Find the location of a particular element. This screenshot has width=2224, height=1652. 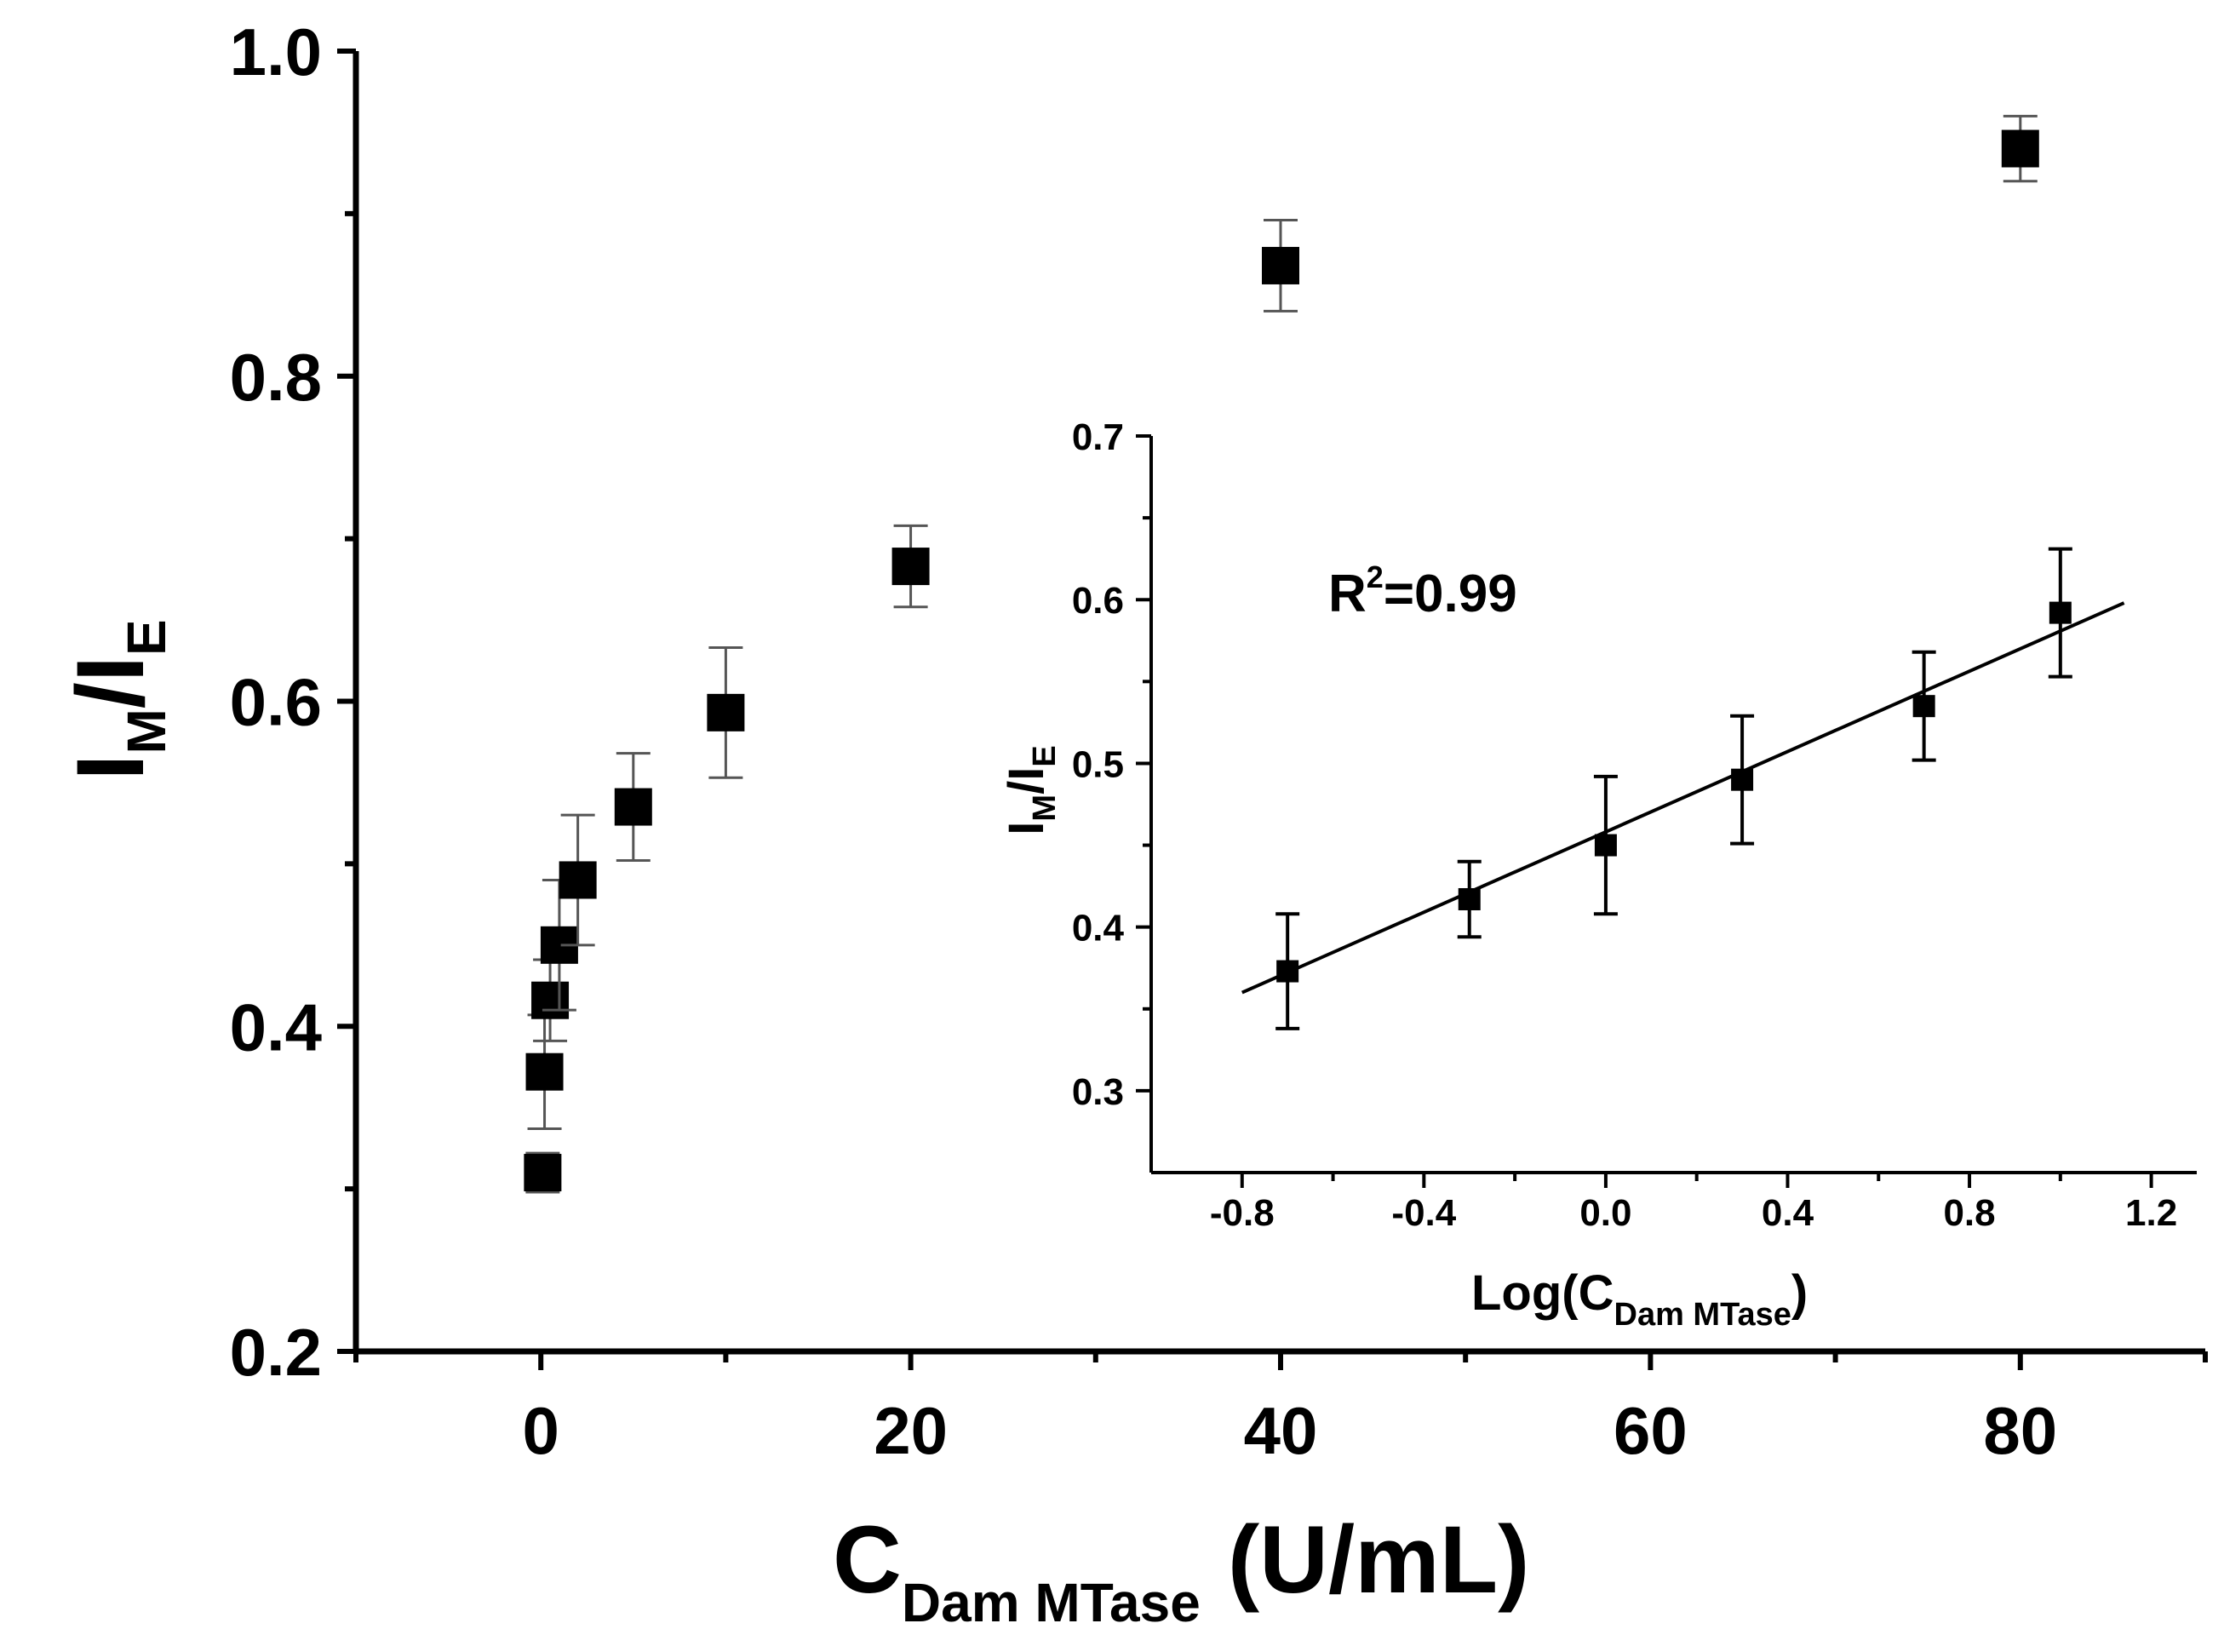

main-x-tick-label: 20 is located at coordinates (911, 1430).